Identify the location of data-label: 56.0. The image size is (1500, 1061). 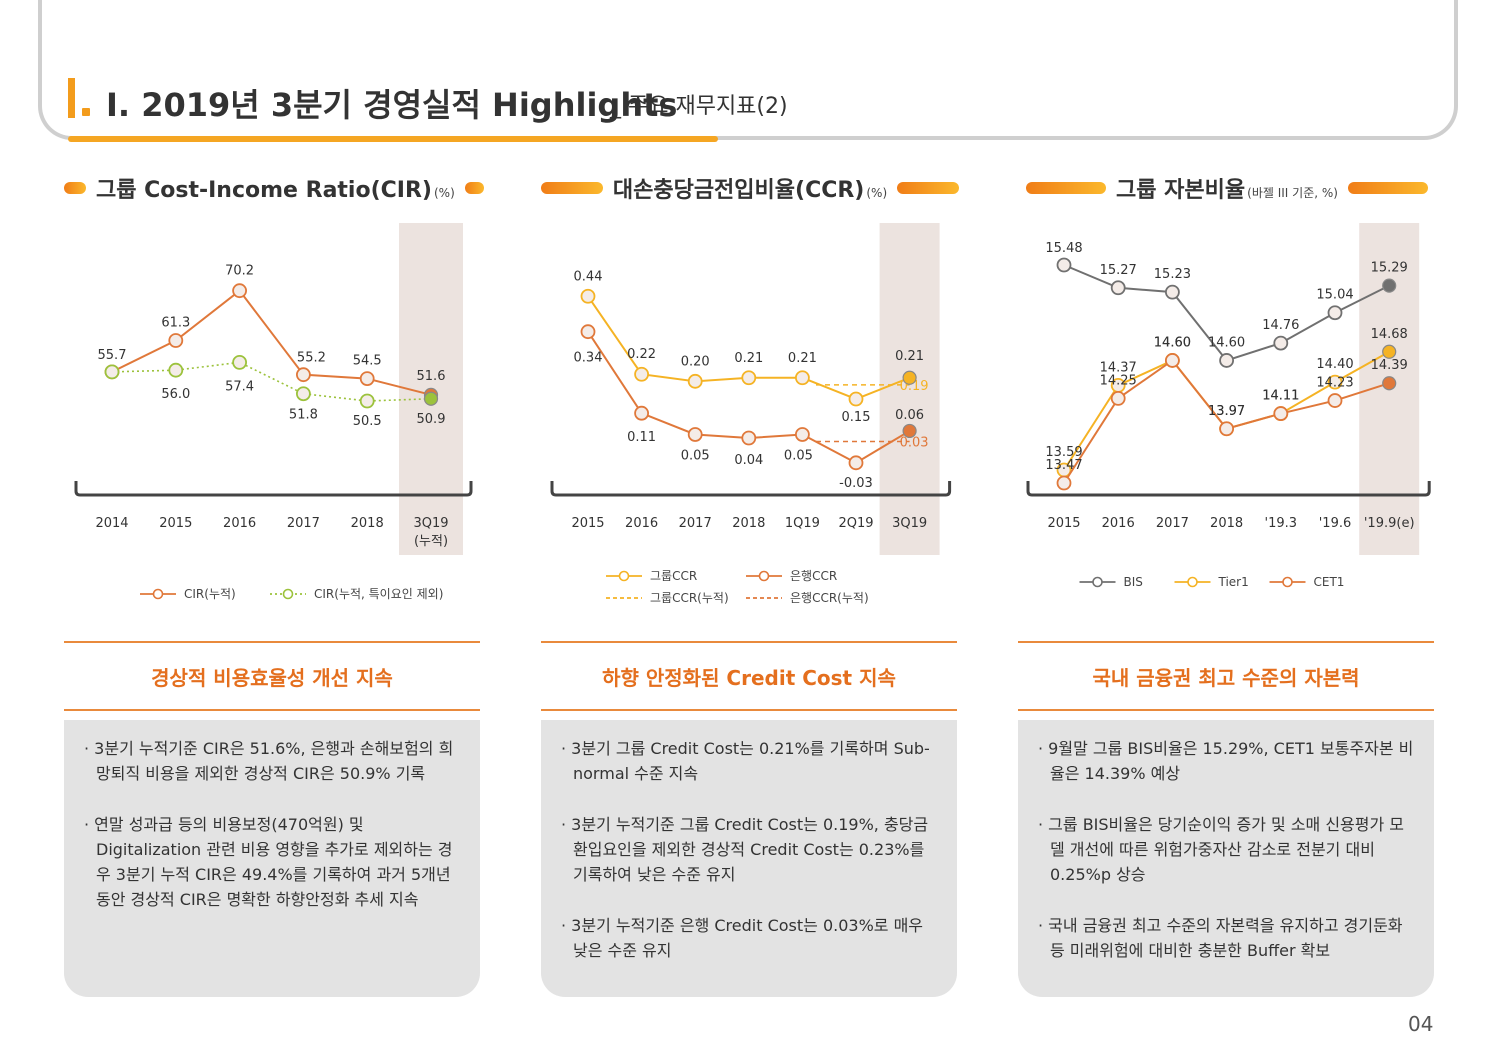
(175, 394).